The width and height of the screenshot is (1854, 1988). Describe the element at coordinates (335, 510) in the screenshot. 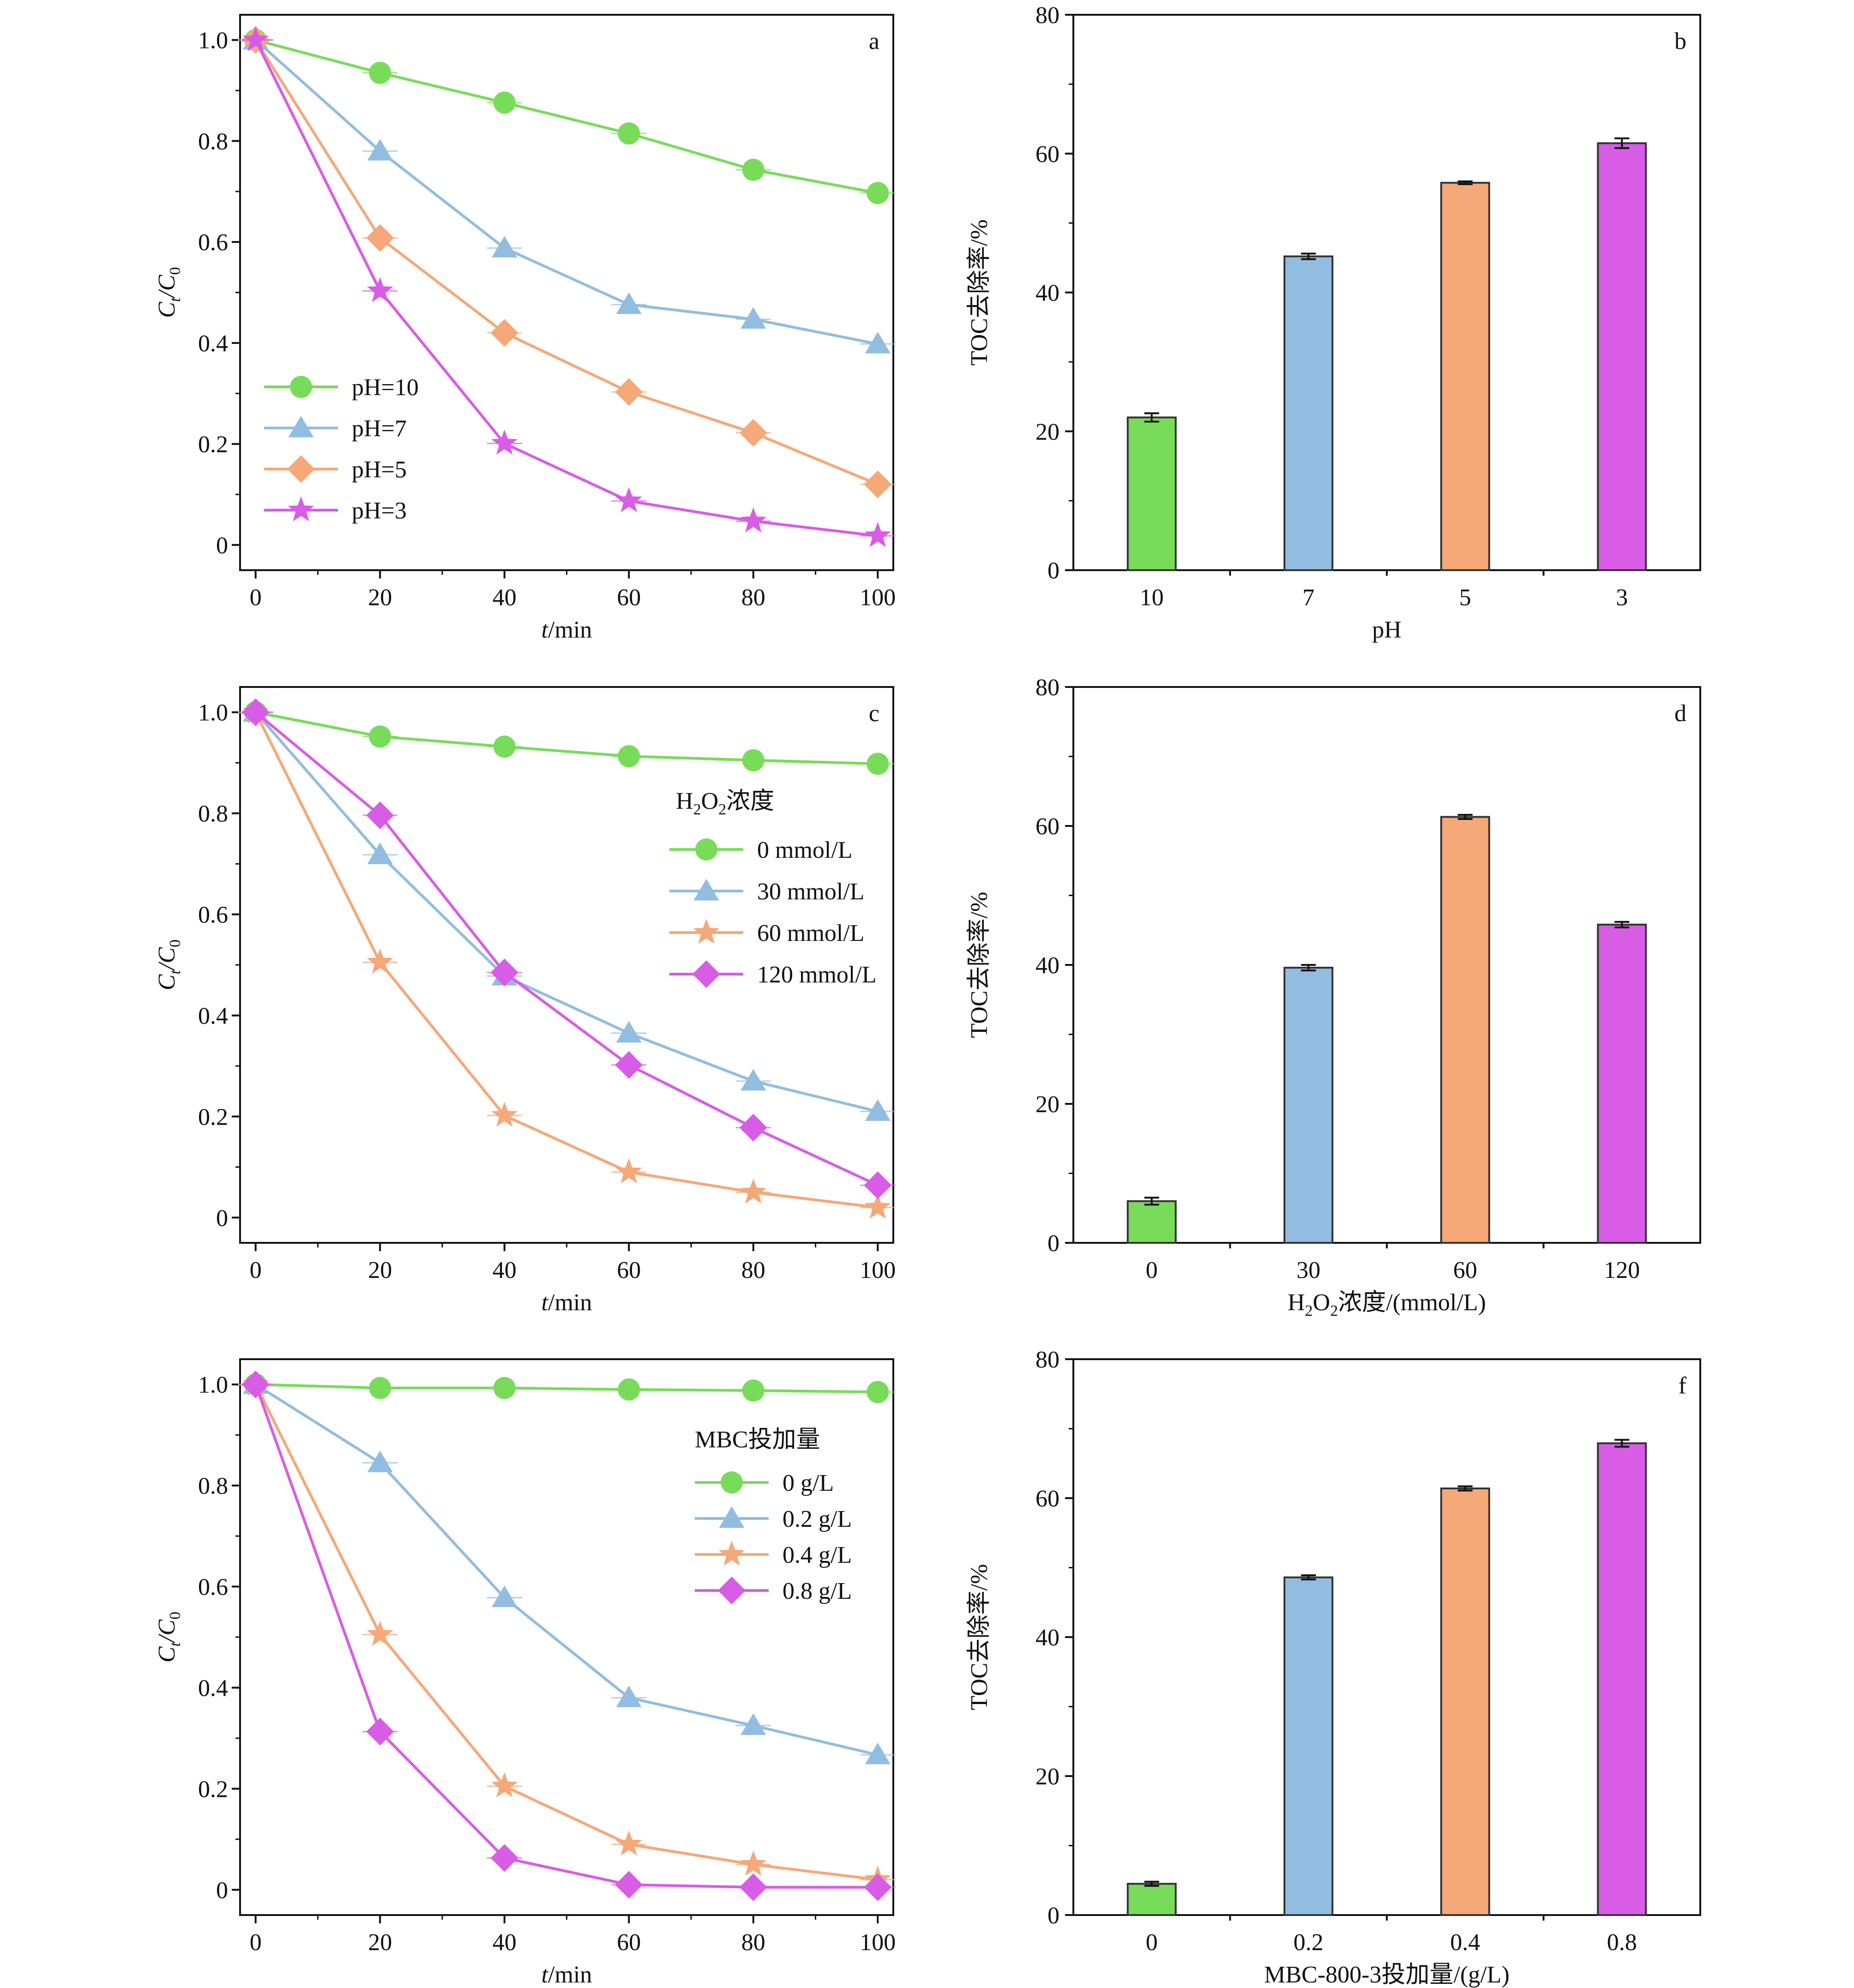

I see `legend-entry: pH=3` at that location.